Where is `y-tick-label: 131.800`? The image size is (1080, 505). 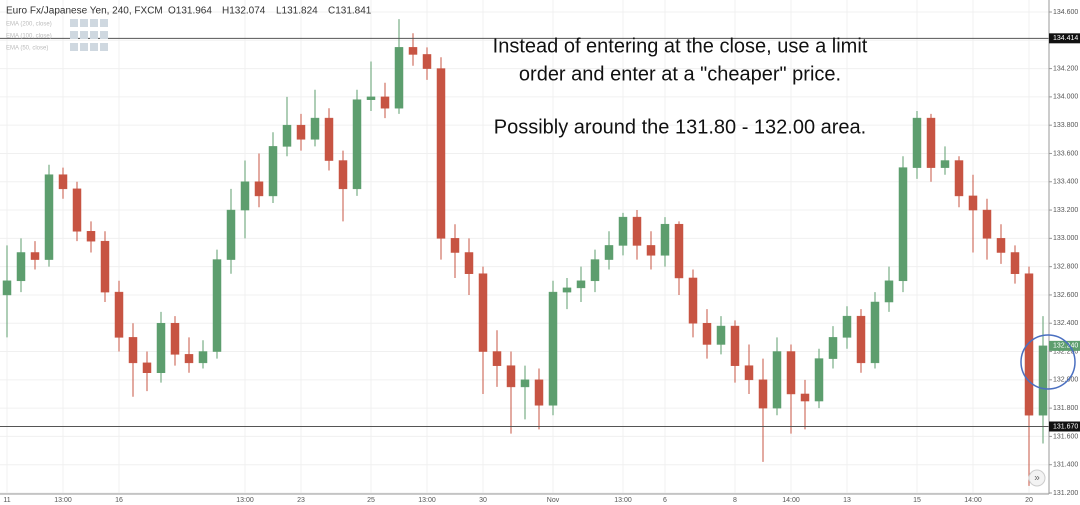
y-tick-label: 131.800 is located at coordinates (1065, 408).